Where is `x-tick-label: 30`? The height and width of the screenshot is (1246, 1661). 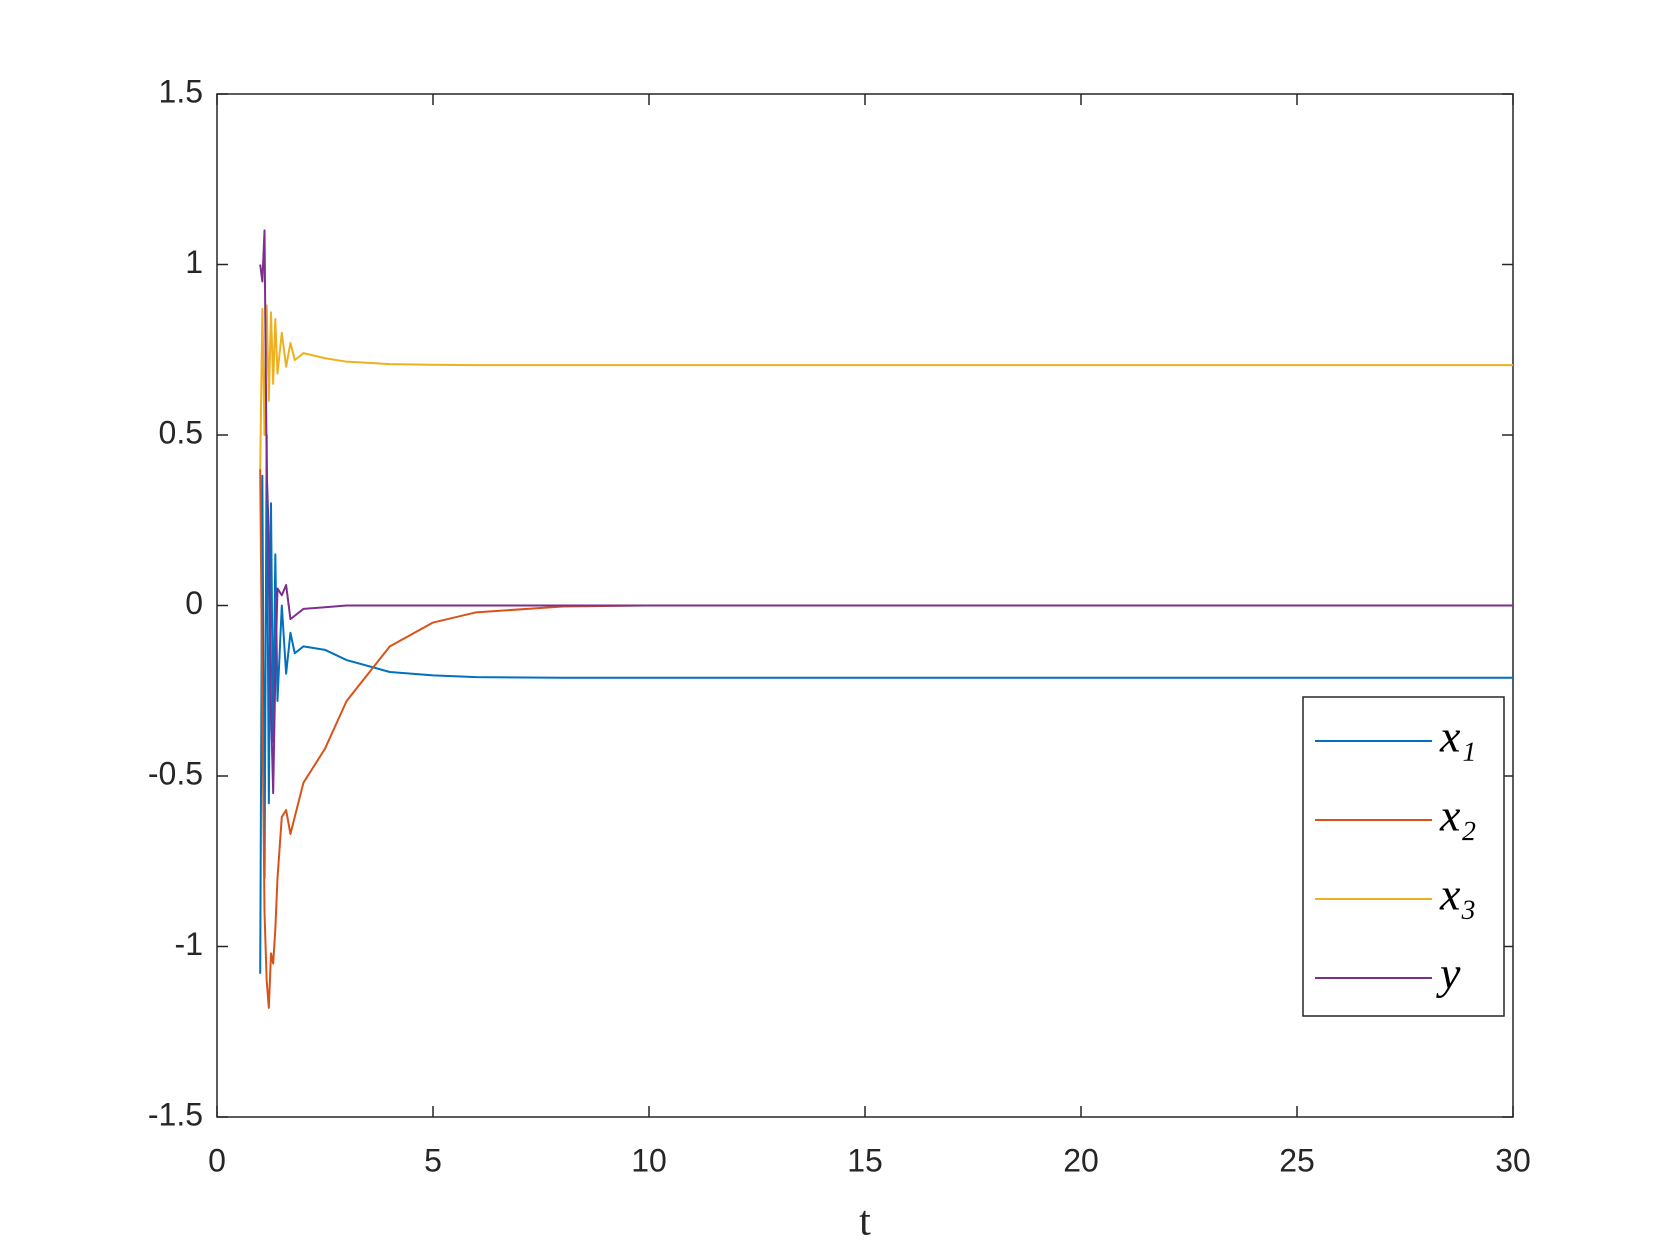 x-tick-label: 30 is located at coordinates (1513, 1160).